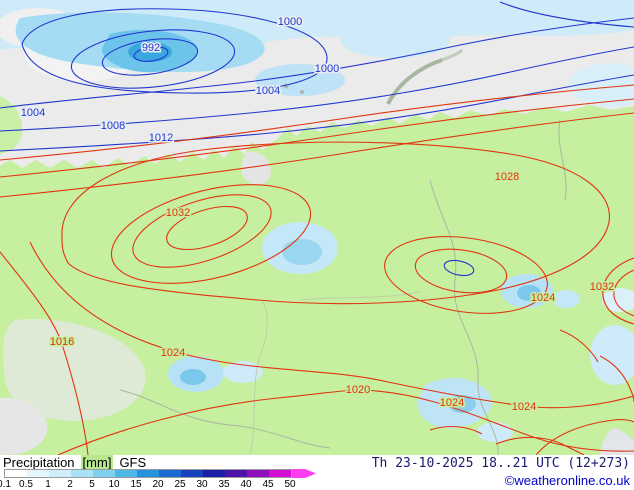  What do you see at coordinates (48, 484) in the screenshot?
I see `scale-label: 1` at bounding box center [48, 484].